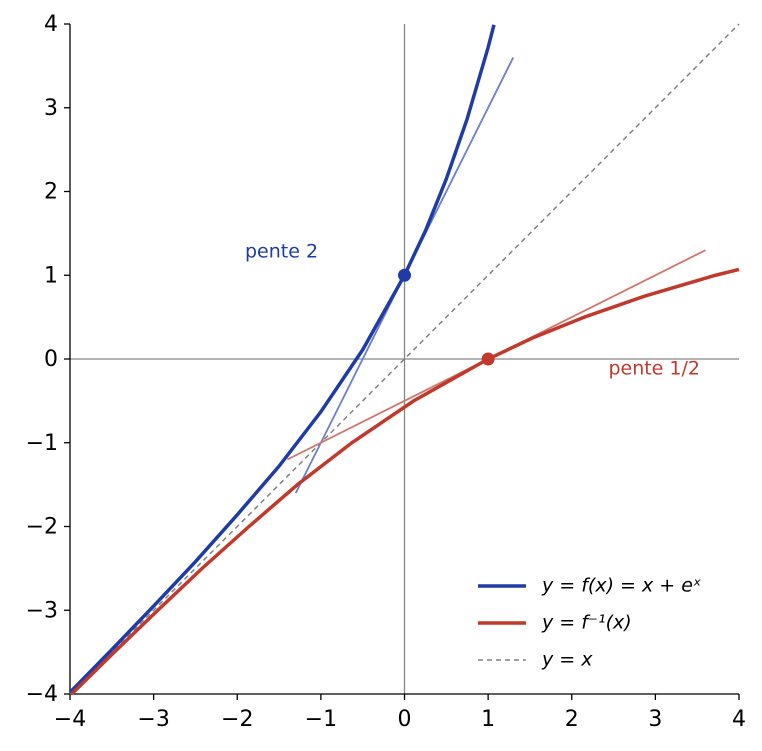  I want to click on legend-label: y = f⁻¹(x), so click(586, 623).